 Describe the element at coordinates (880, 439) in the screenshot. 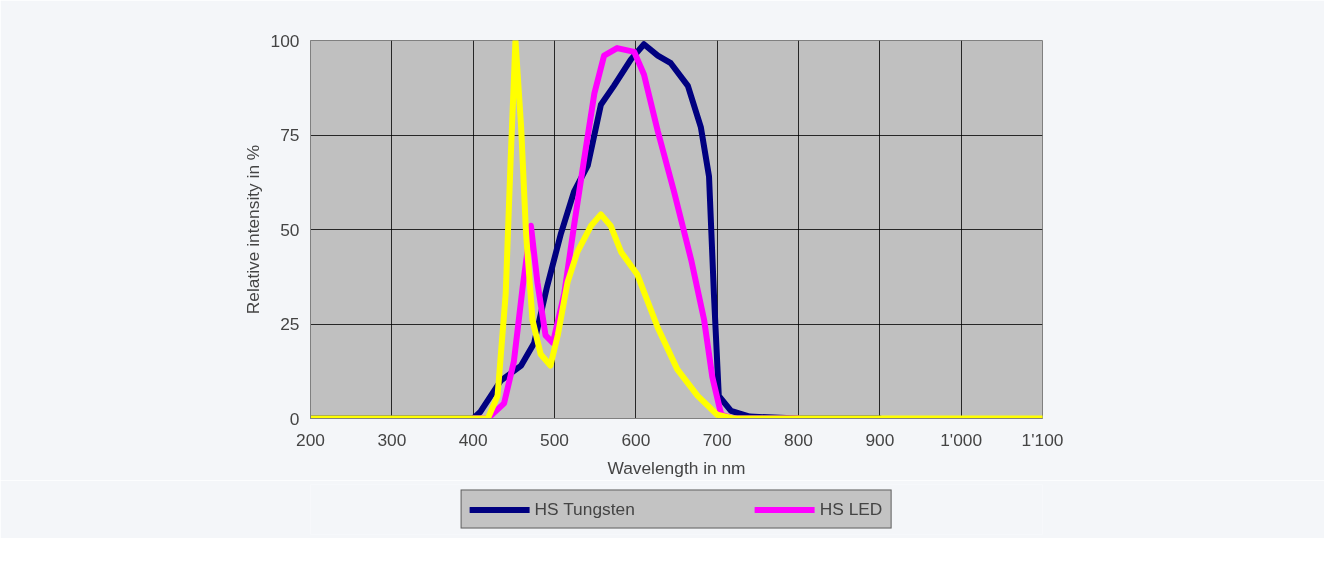

I see `x-tick-label: 900` at that location.